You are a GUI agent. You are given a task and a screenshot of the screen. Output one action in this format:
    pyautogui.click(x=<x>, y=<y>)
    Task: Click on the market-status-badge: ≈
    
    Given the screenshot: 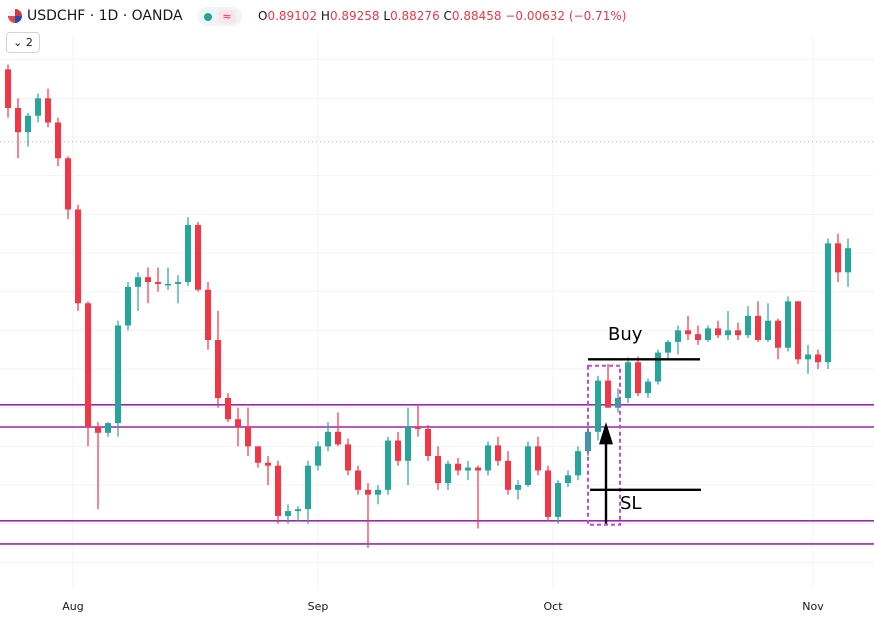 What is the action you would take?
    pyautogui.click(x=220, y=16)
    